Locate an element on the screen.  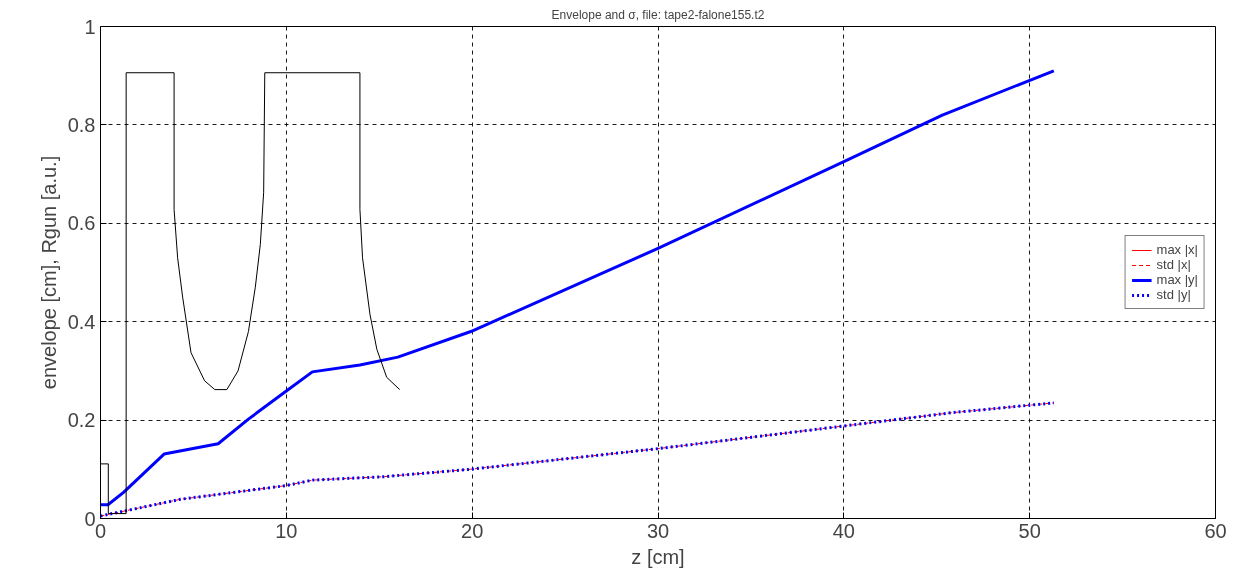
x-tick-label: 60 is located at coordinates (1215, 530).